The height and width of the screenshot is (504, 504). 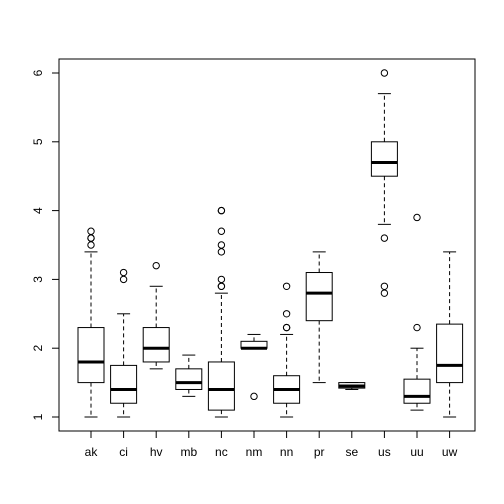 I want to click on box-us, so click(x=384, y=183).